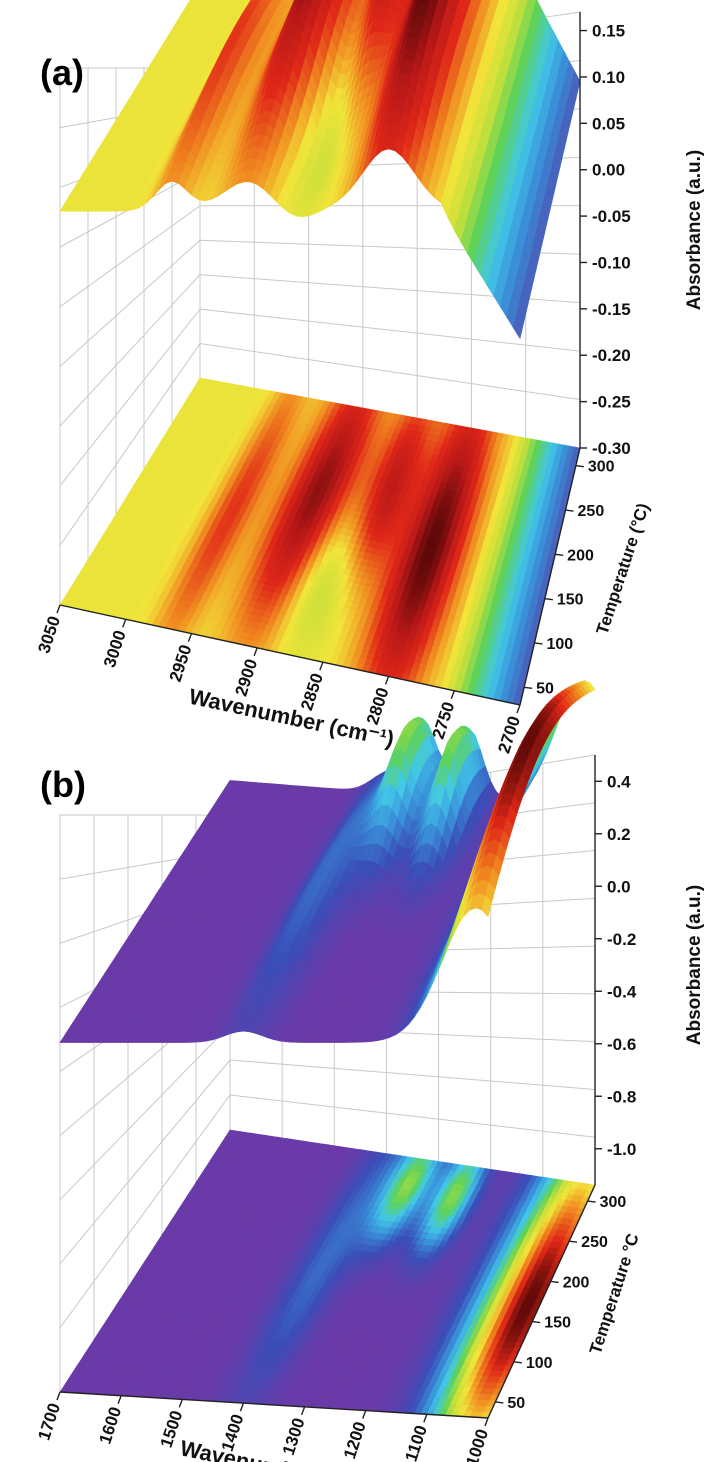 The image size is (718, 1462). What do you see at coordinates (621, 1096) in the screenshot?
I see `z-tick-label: -0.8` at bounding box center [621, 1096].